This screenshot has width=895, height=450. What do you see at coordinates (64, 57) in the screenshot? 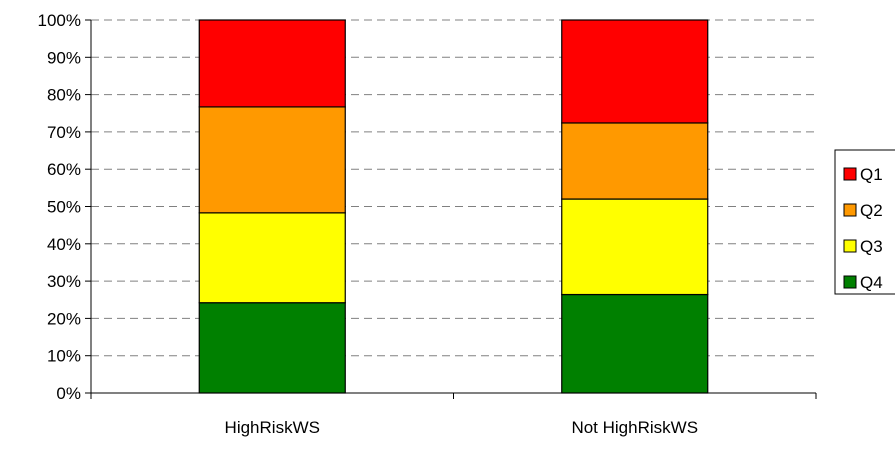
I see `y-tick-label: 90%` at bounding box center [64, 57].